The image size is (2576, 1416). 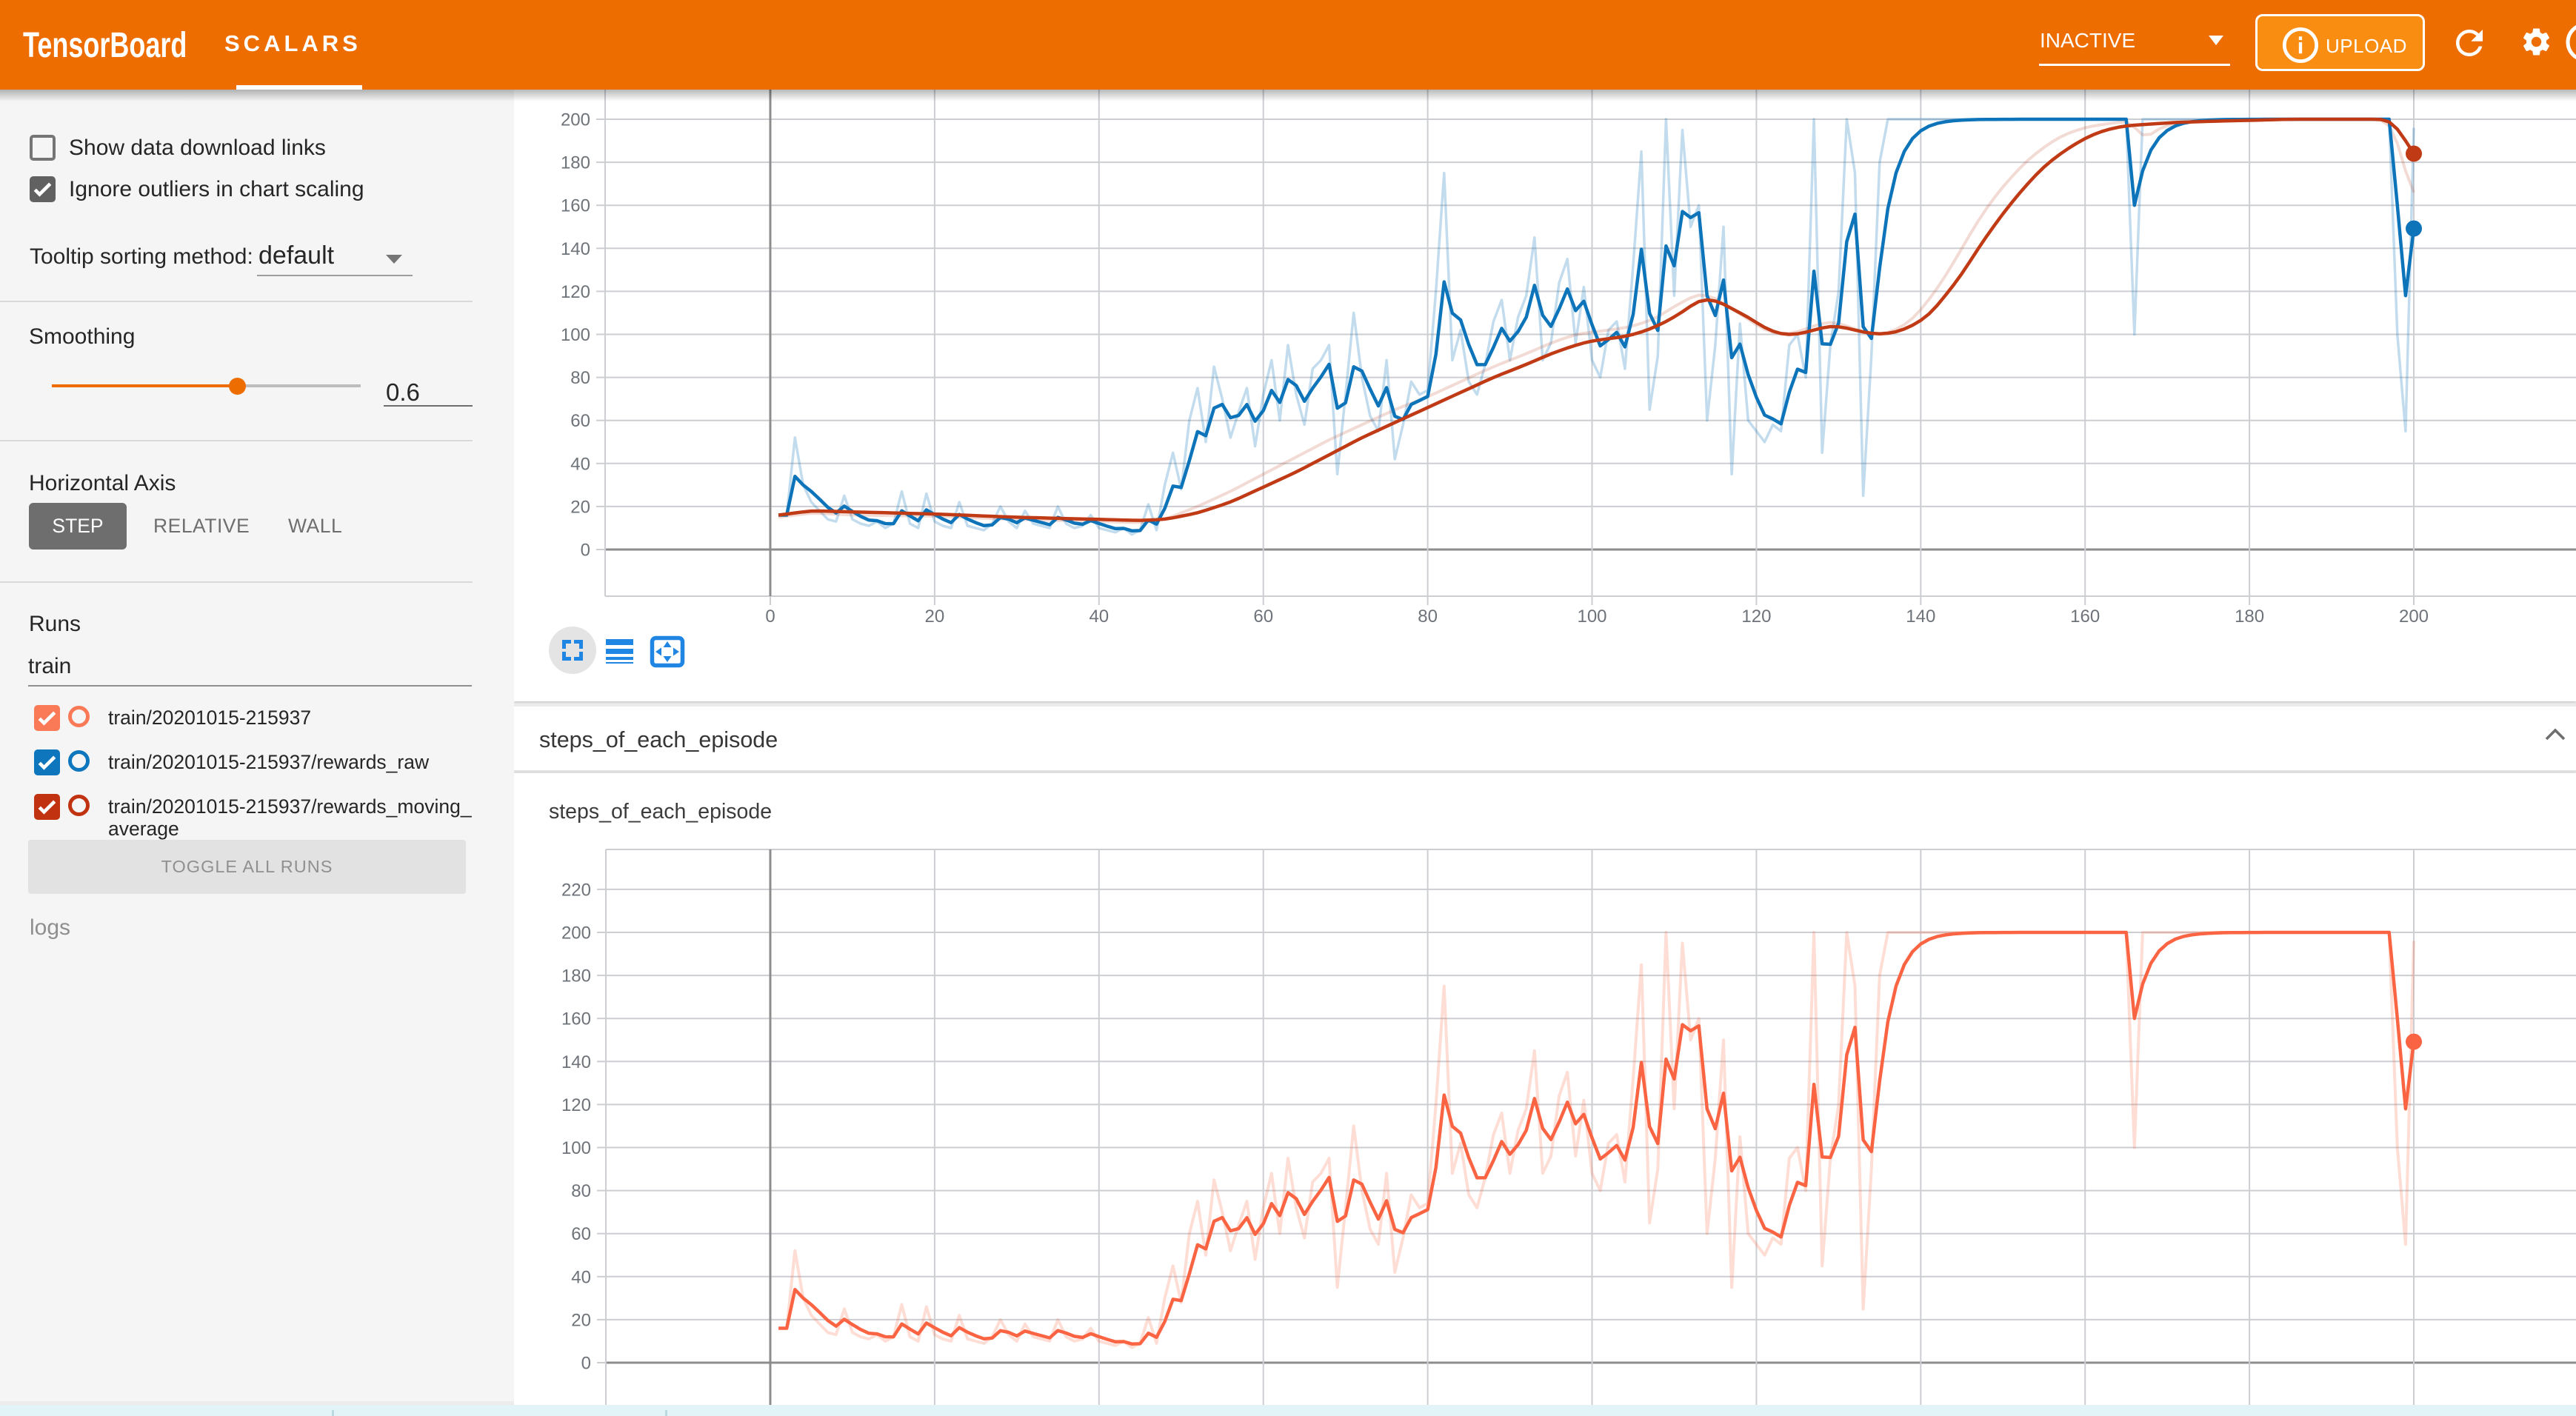 What do you see at coordinates (576, 890) in the screenshot?
I see `svg-text: 220` at bounding box center [576, 890].